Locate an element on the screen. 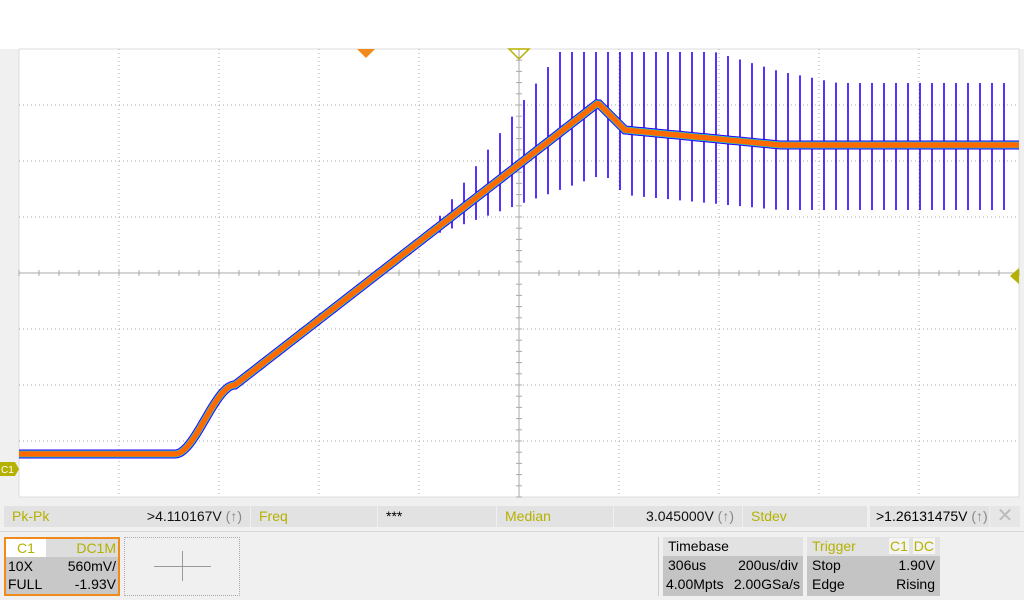 The width and height of the screenshot is (1024, 600). trigger-panel: Trigger C1 DC Stop 1.90V Edge Rising is located at coordinates (873, 566).